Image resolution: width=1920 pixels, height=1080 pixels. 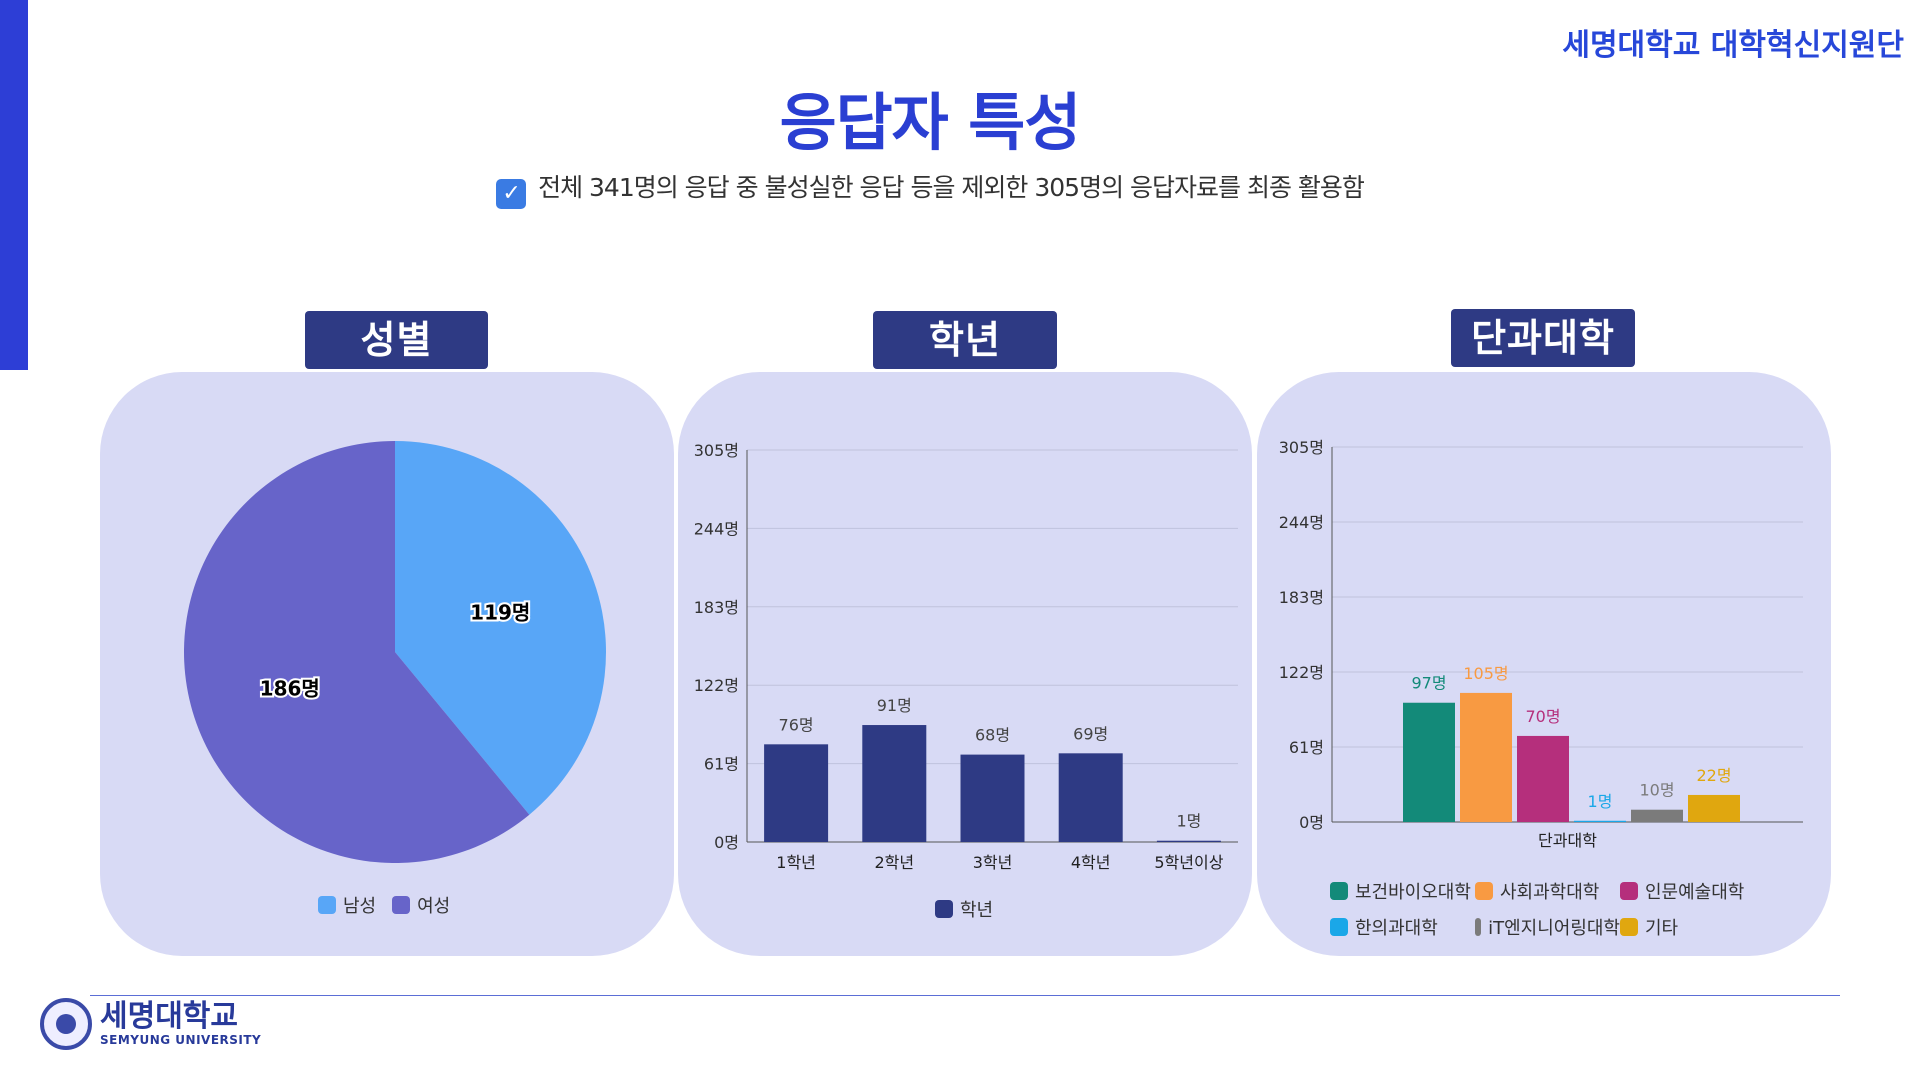 What do you see at coordinates (965, 995) in the screenshot?
I see `footer-divider` at bounding box center [965, 995].